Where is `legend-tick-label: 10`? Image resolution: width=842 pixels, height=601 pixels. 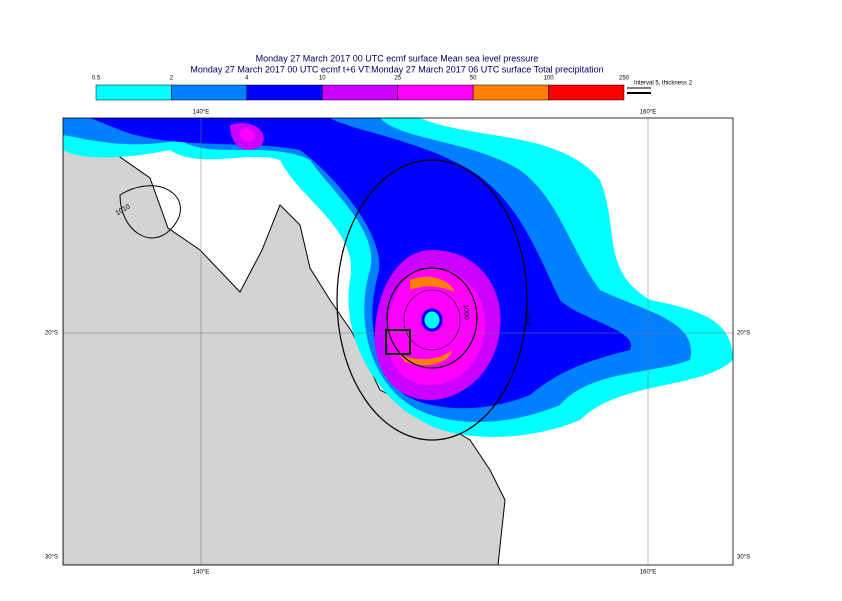 legend-tick-label: 10 is located at coordinates (322, 79).